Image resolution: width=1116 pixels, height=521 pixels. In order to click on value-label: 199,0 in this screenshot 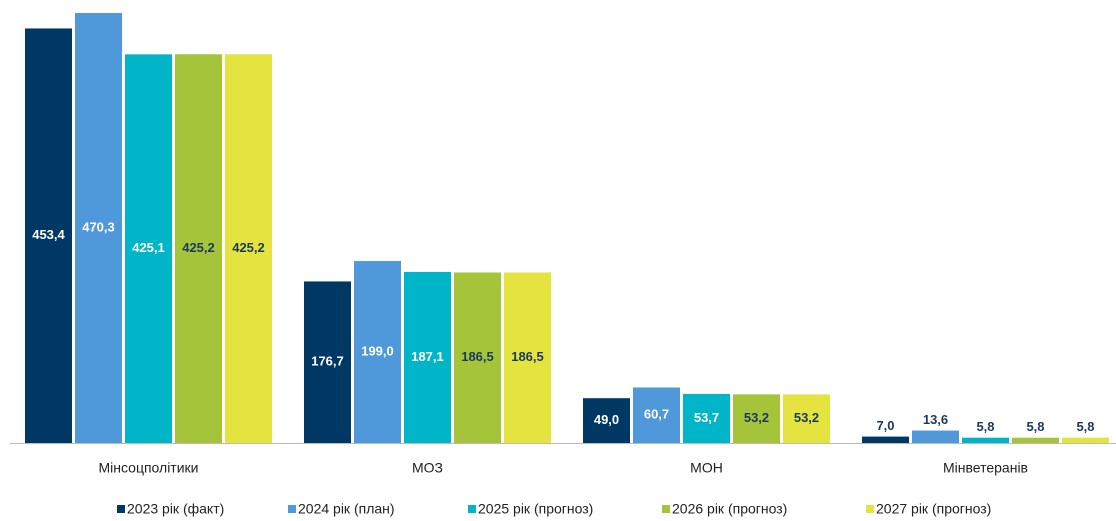, I will do `click(377, 350)`.